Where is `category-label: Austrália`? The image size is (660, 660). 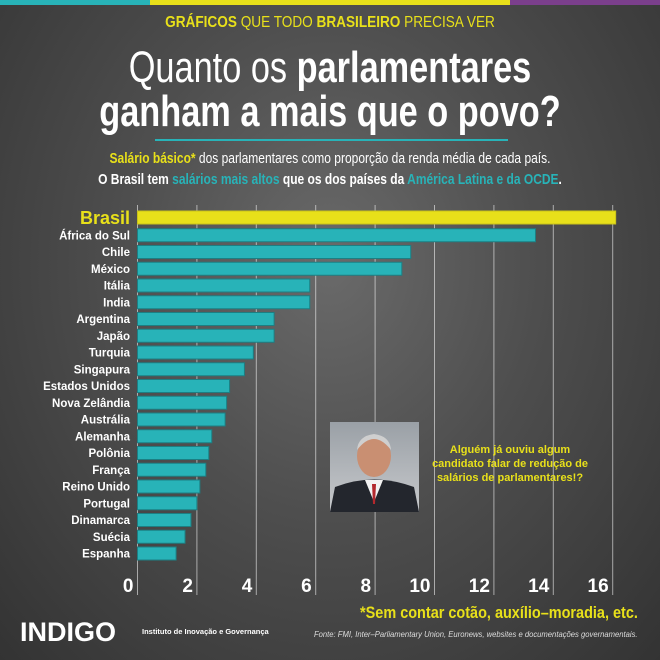
category-label: Austrália is located at coordinates (106, 421).